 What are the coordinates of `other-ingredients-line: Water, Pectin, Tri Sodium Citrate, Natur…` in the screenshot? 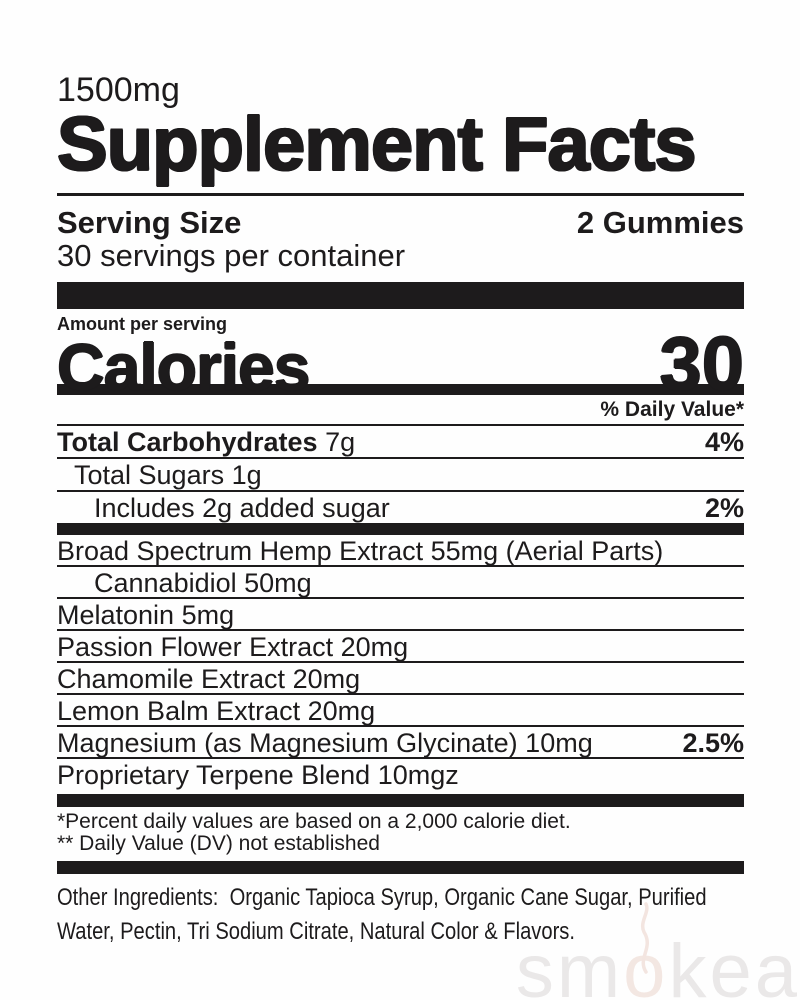 It's located at (316, 931).